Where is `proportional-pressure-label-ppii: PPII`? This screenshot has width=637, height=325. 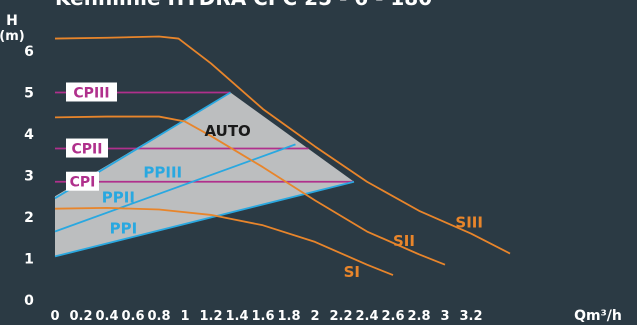 proportional-pressure-label-ppii: PPII is located at coordinates (118, 197).